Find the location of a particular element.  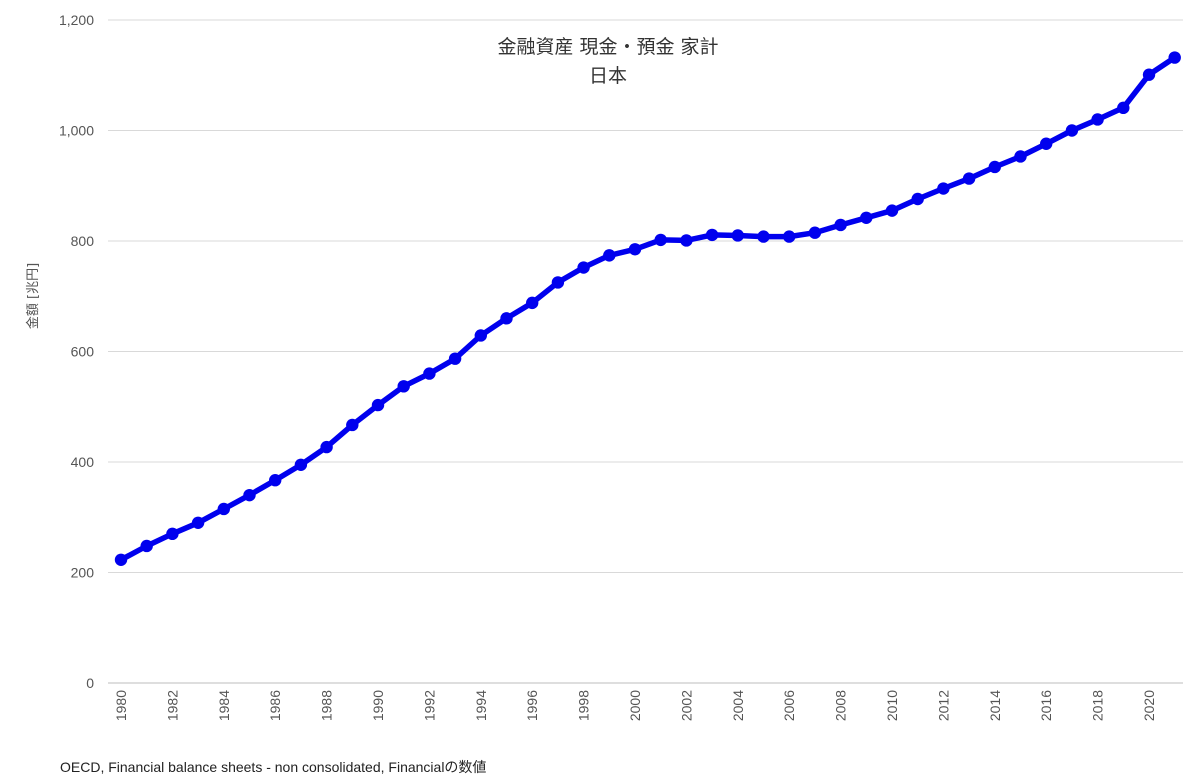

x-tick-label: 2000 is located at coordinates (635, 705).